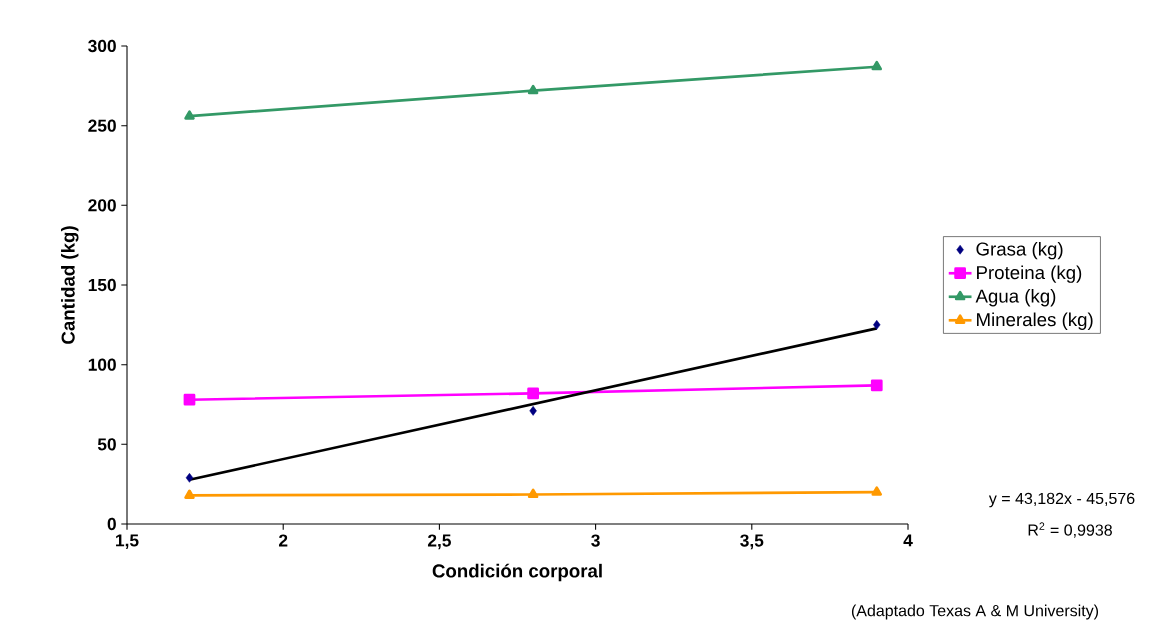 This screenshot has width=1160, height=637. Describe the element at coordinates (752, 542) in the screenshot. I see `x-tick-label: 3,5` at that location.